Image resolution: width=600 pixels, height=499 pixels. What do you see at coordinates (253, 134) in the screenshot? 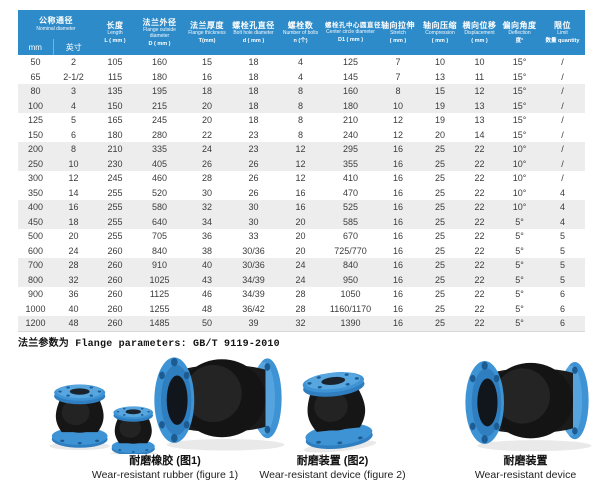
I see `table-cell: 23` at bounding box center [253, 134].